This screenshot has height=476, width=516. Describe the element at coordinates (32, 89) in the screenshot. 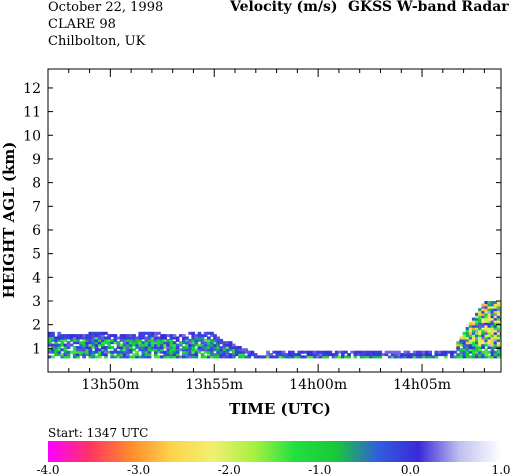

I see `y-tick-label: 12` at that location.